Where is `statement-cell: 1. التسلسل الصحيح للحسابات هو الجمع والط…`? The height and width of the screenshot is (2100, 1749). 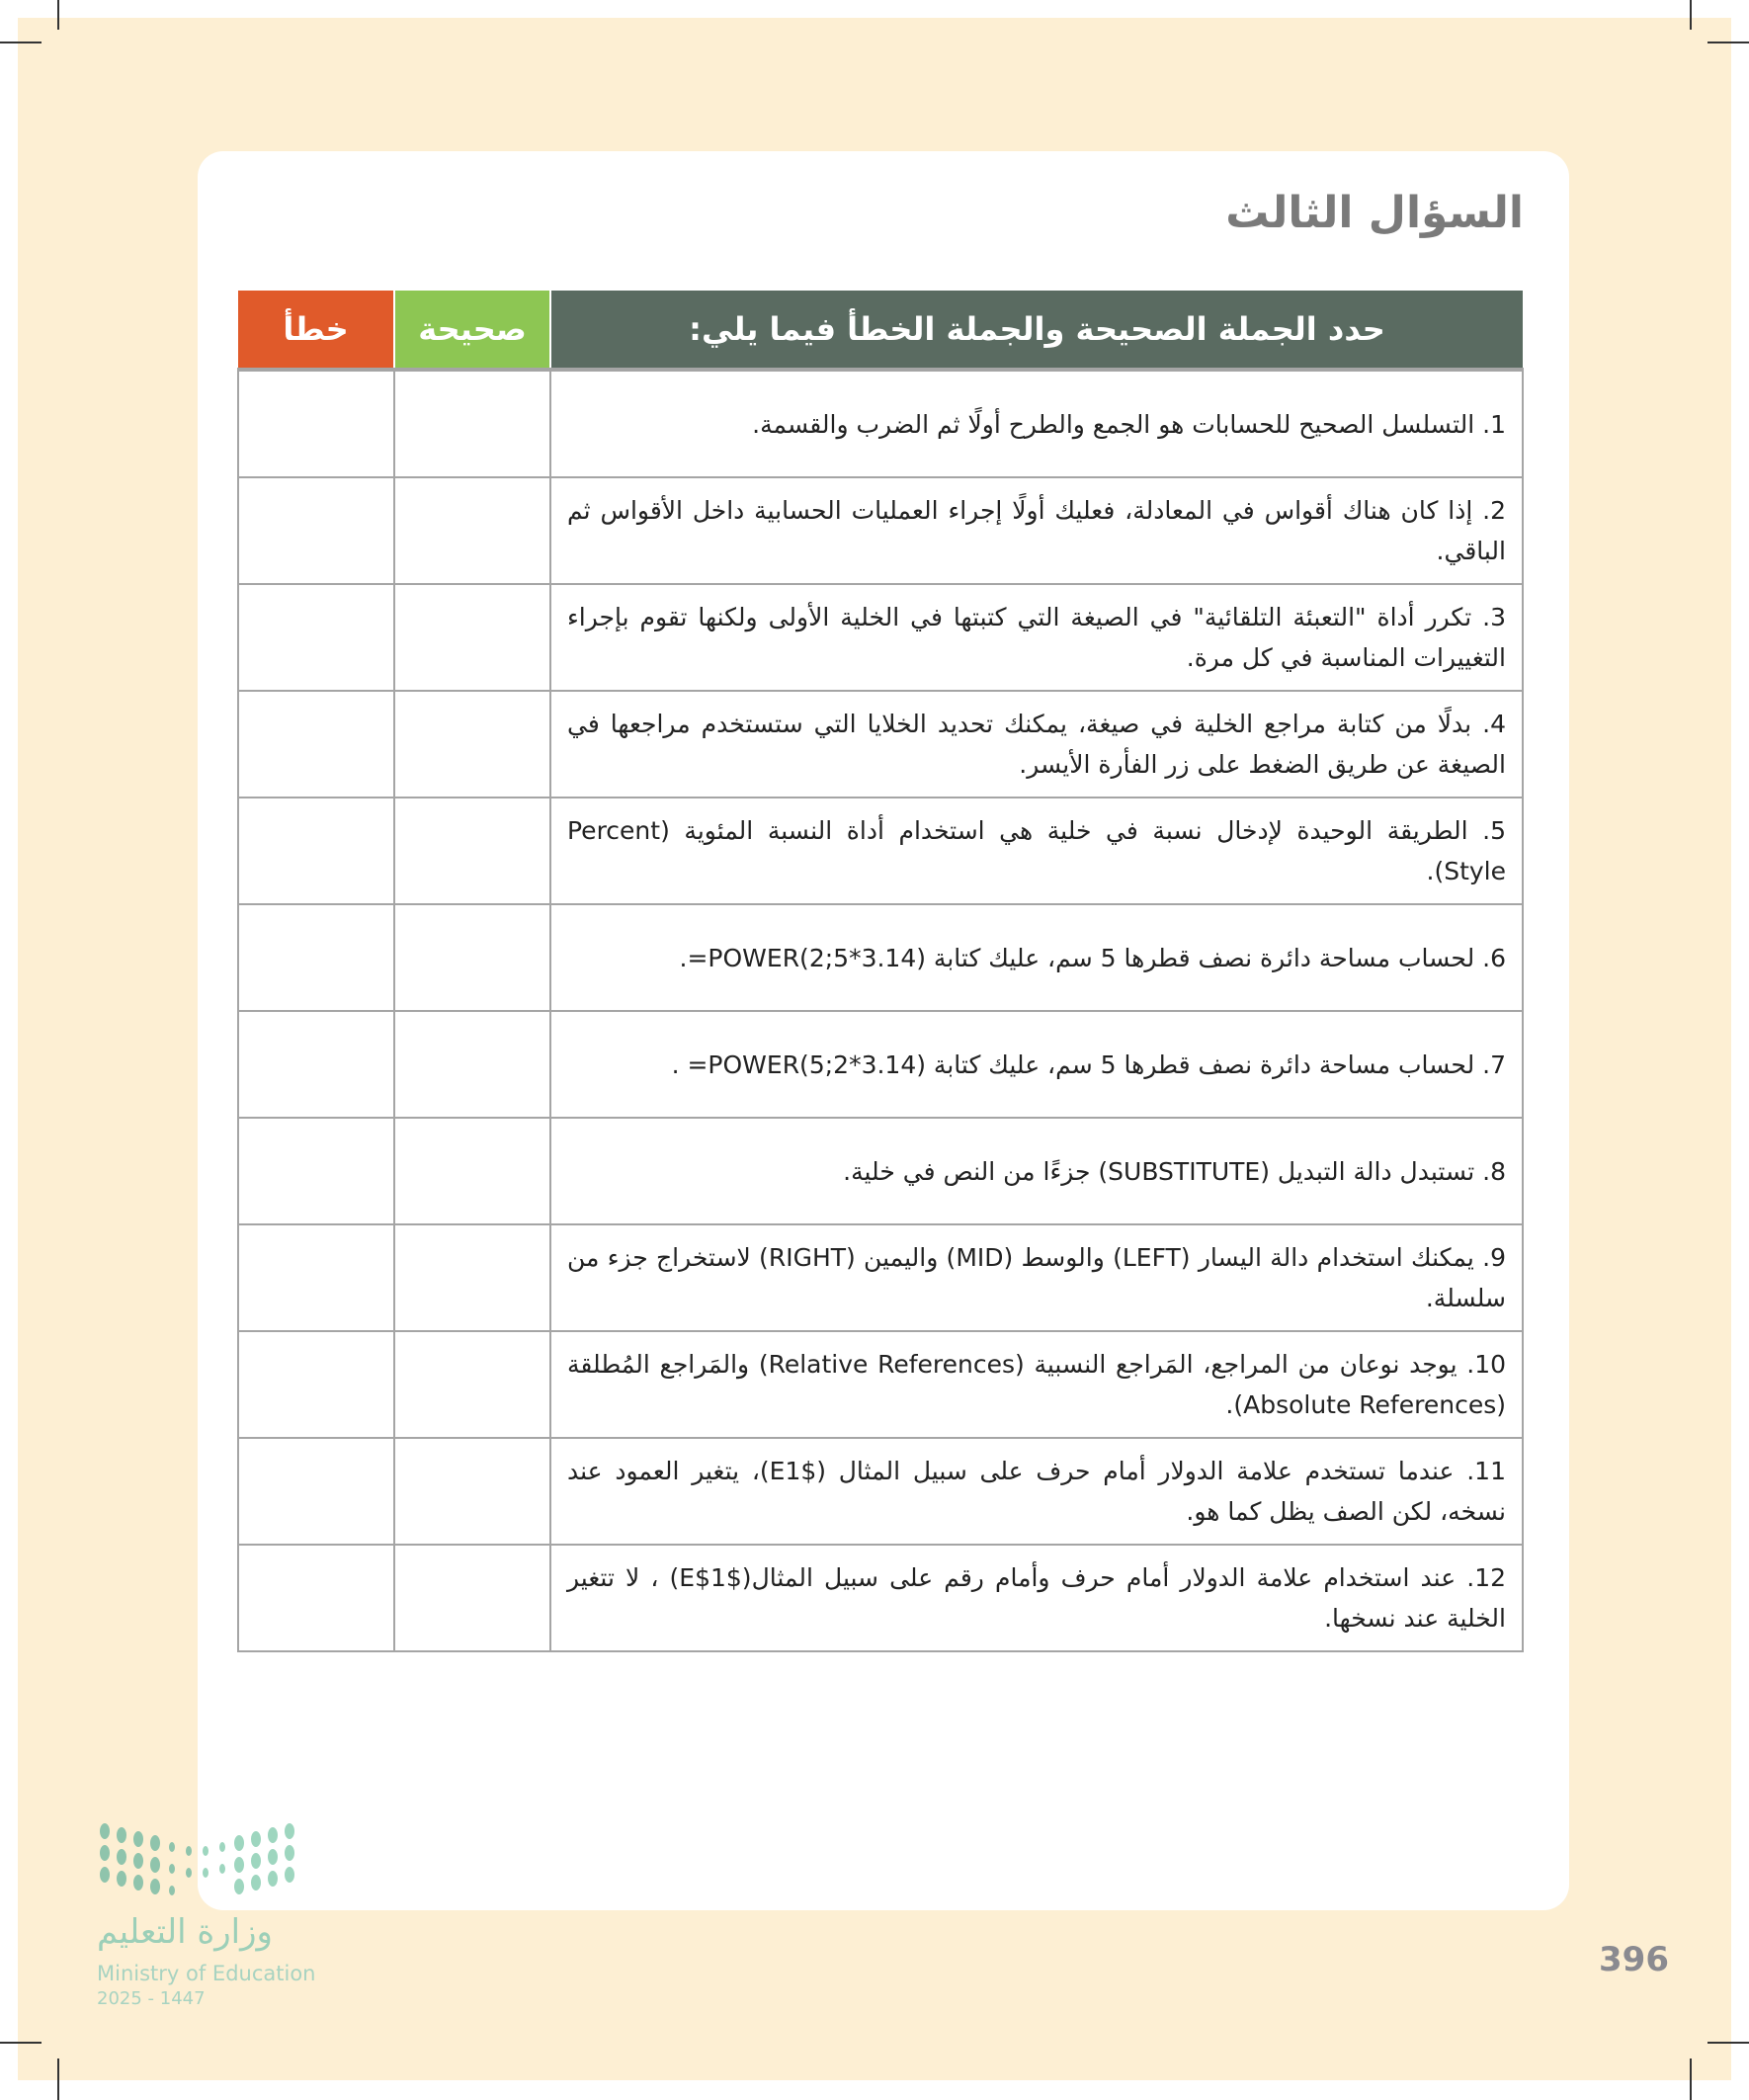 statement-cell: 1. التسلسل الصحيح للحسابات هو الجمع والط… is located at coordinates (1037, 423).